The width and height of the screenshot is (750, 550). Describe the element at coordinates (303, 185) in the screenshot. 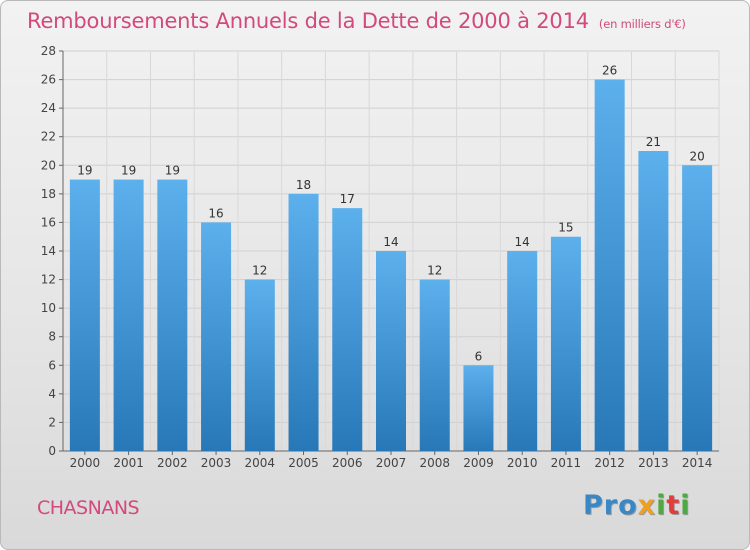

I see `data-label-2005: 18` at that location.